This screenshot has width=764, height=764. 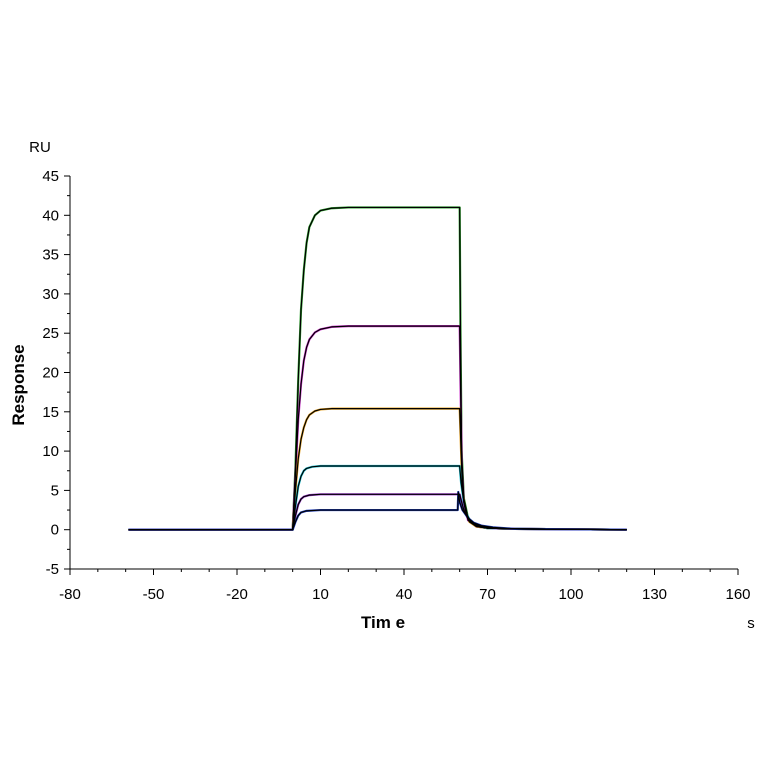 I want to click on x-tick-label: 130, so click(x=654, y=594).